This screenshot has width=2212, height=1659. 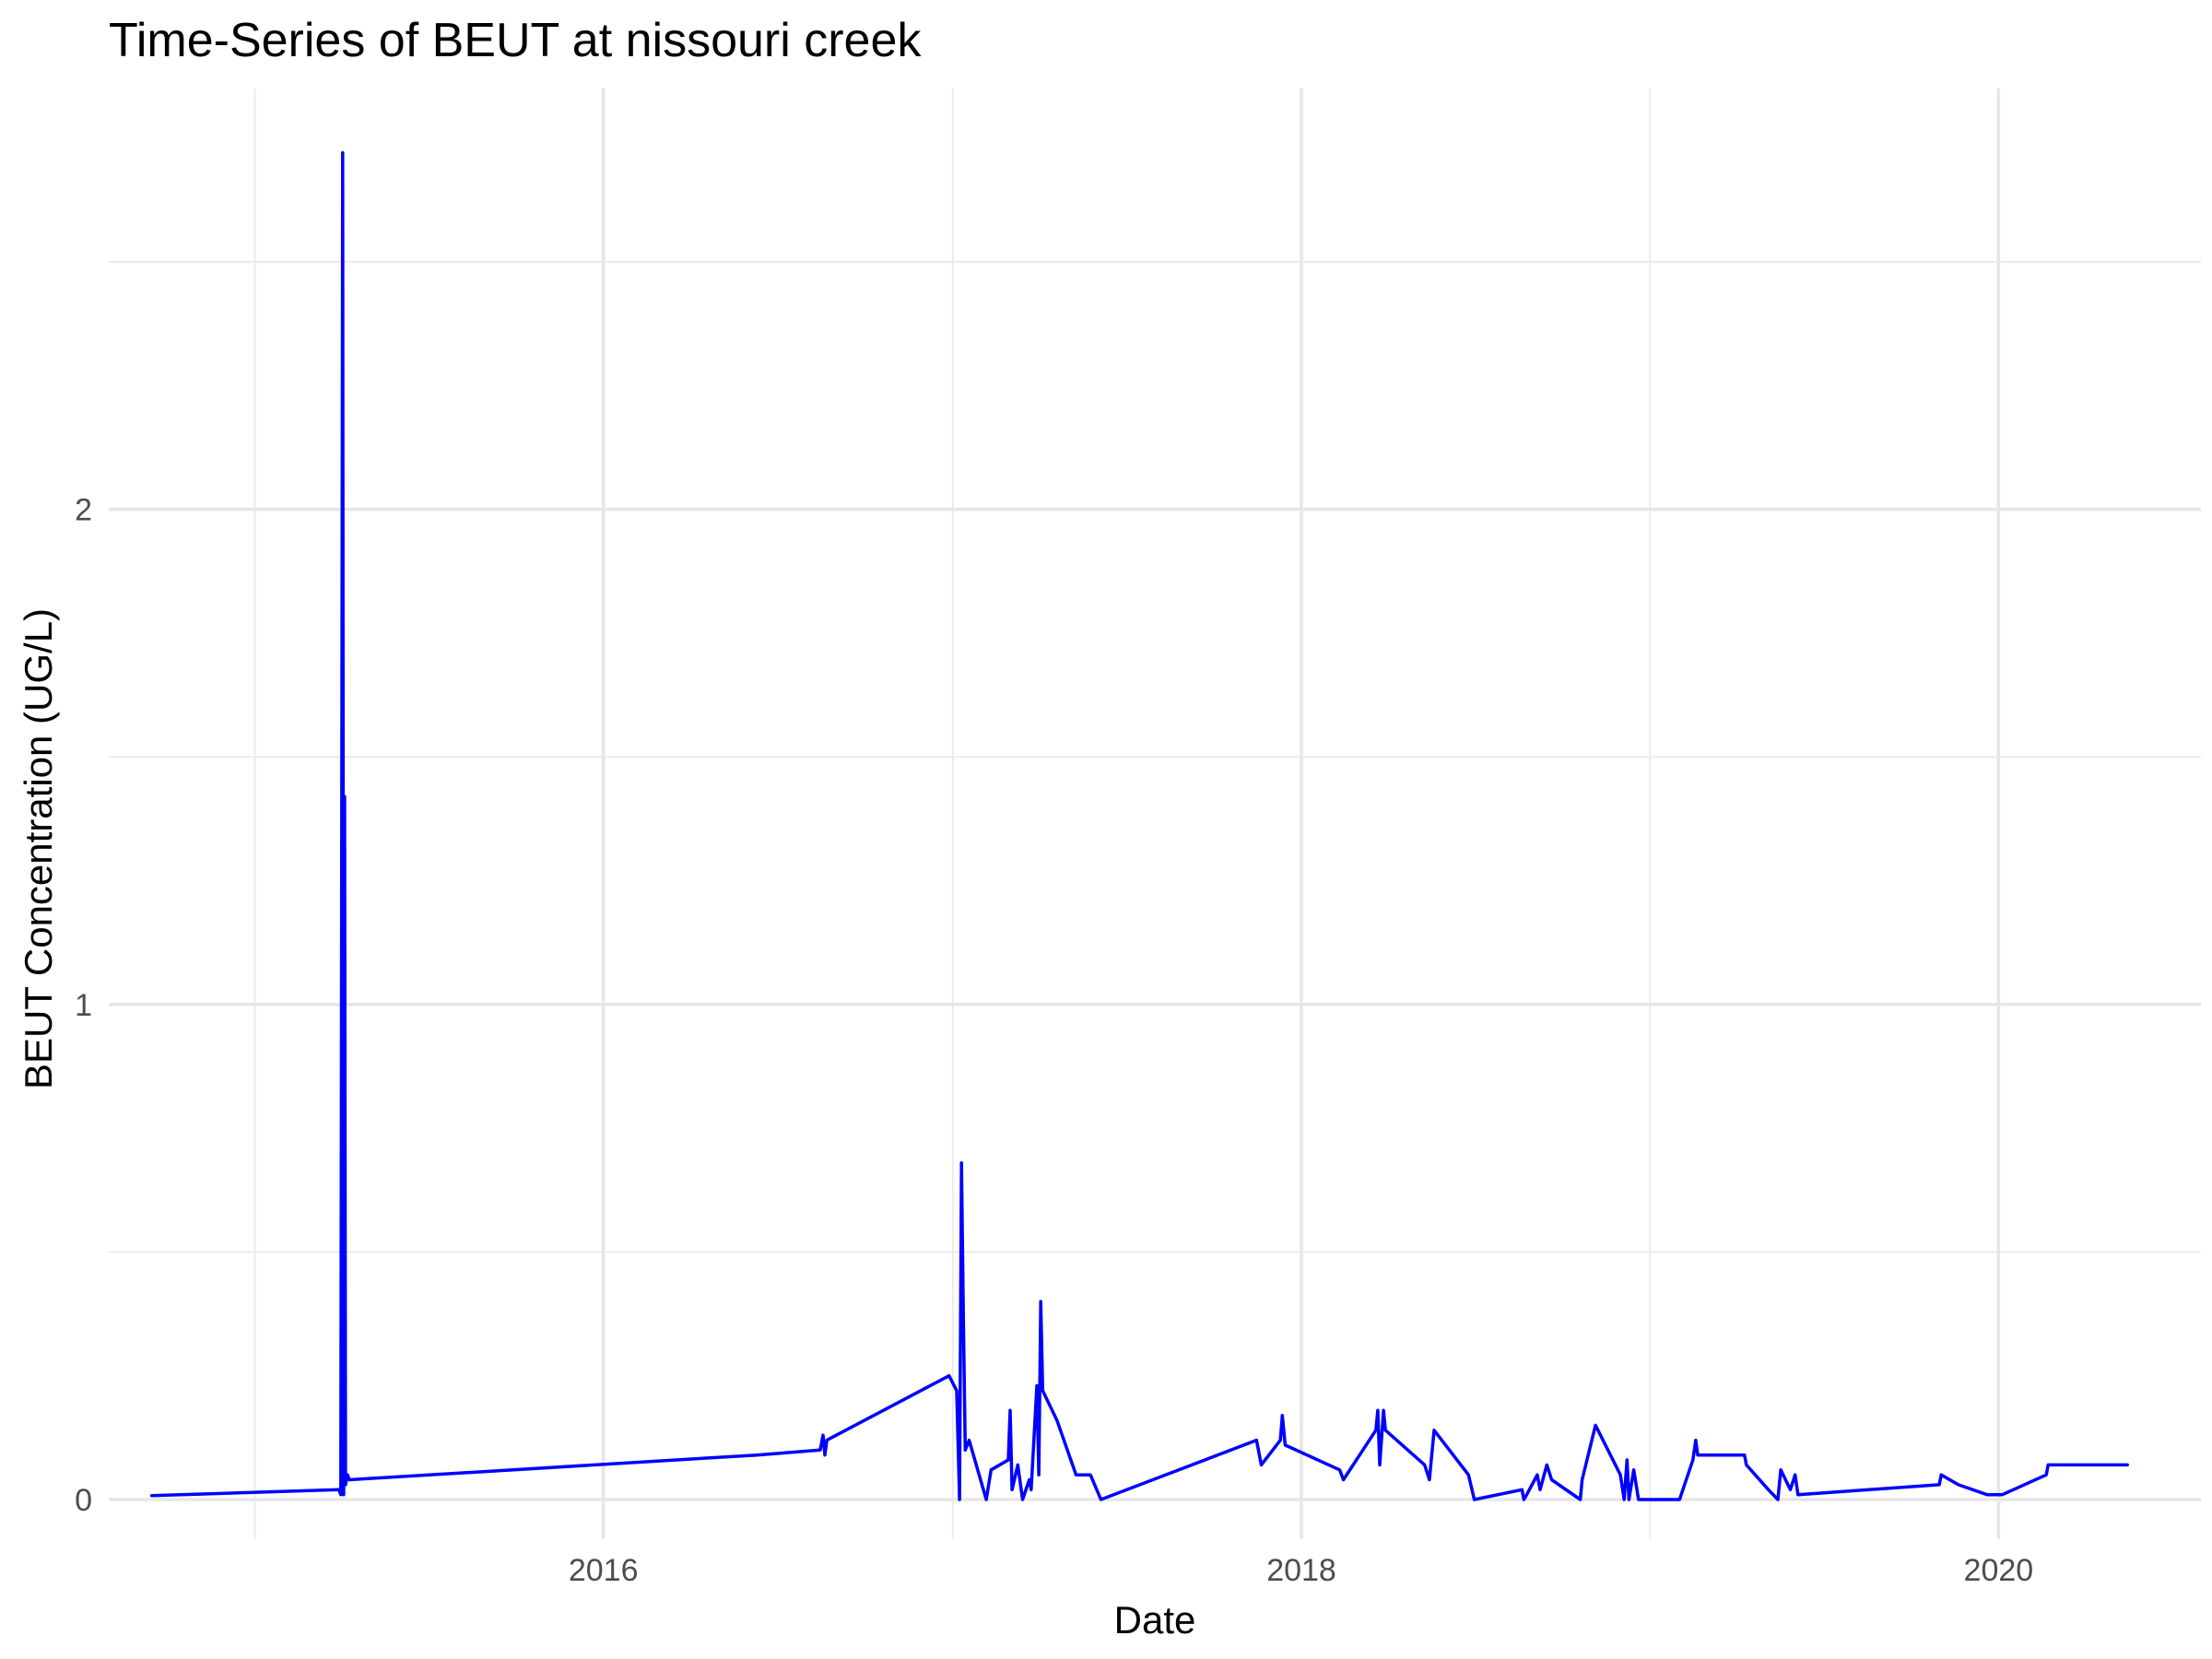 I want to click on y-tick-label-1: 1, so click(x=83, y=1005).